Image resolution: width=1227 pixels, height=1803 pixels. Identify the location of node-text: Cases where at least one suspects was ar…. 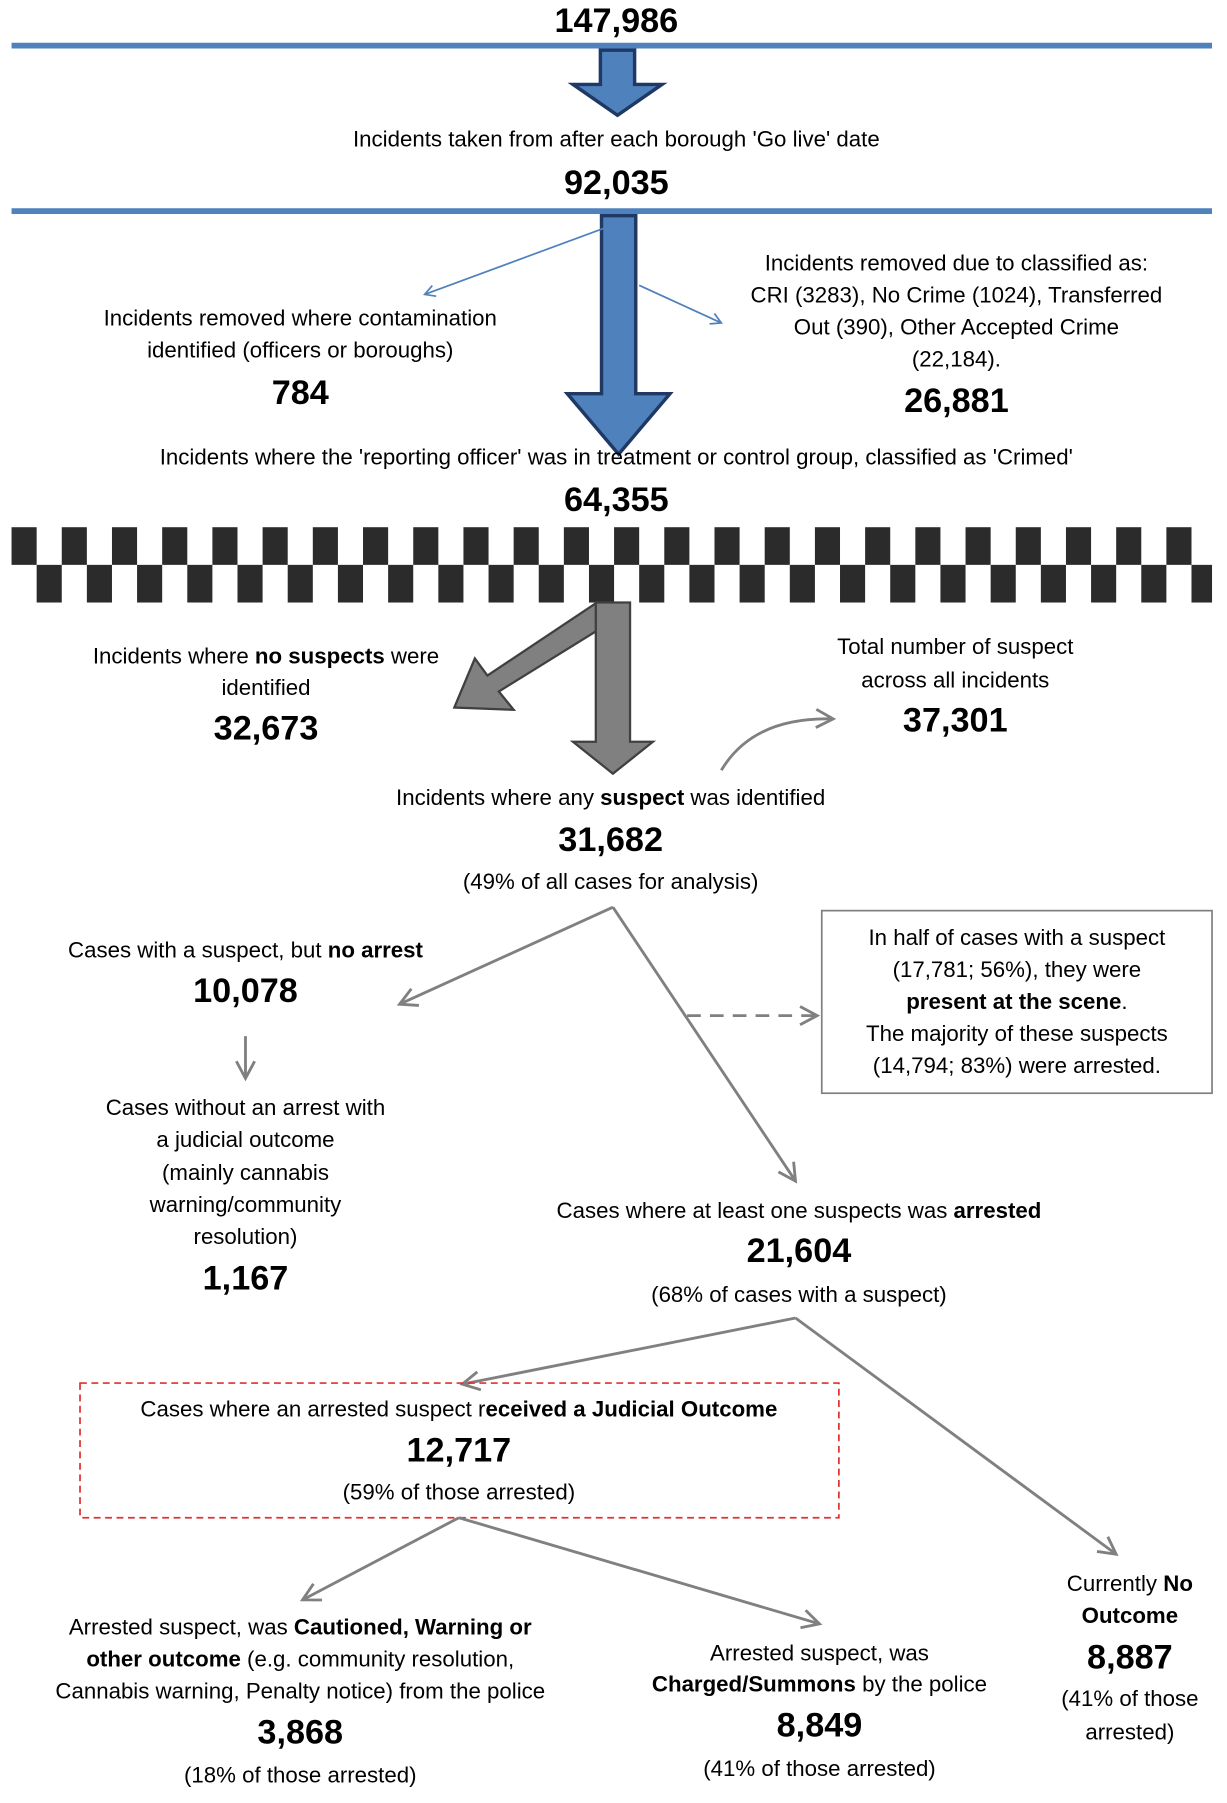
(799, 1210).